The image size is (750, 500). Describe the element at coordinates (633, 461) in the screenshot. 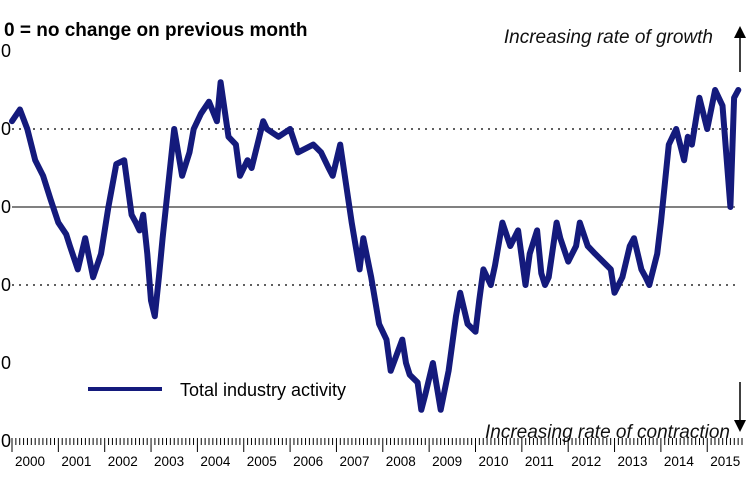

I see `x-tick-label: 2013` at that location.